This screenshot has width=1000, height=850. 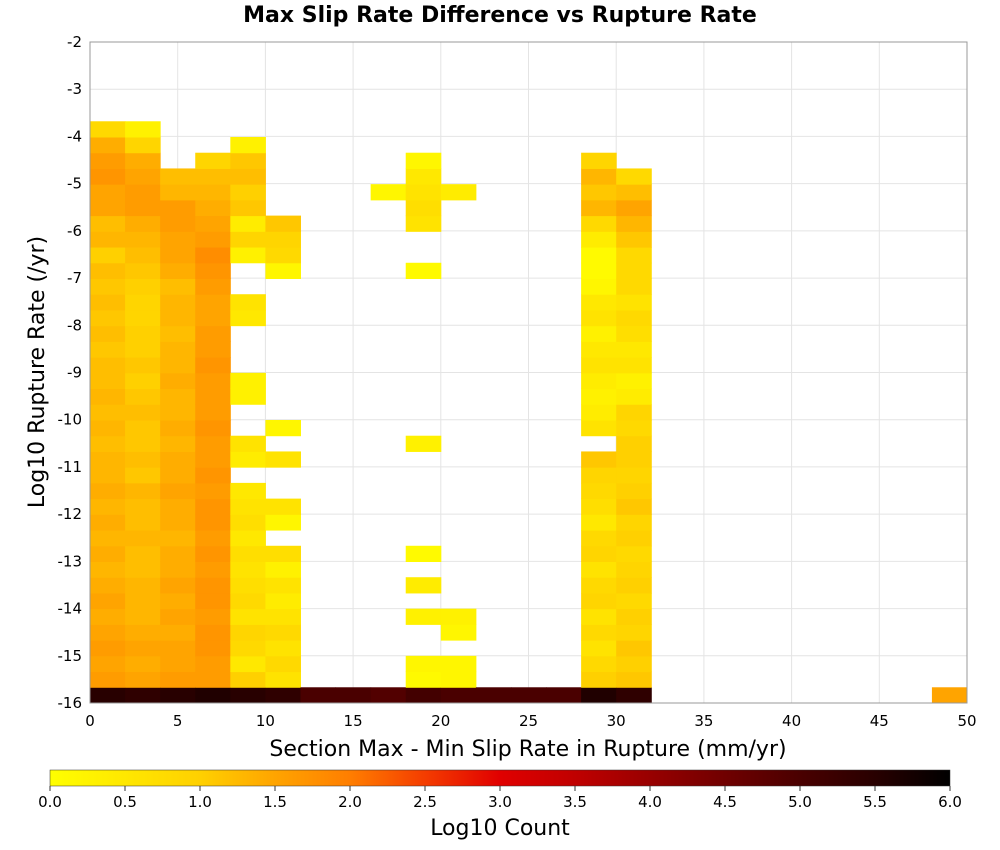 I want to click on colorbar-tick-label: 2.5, so click(x=425, y=802).